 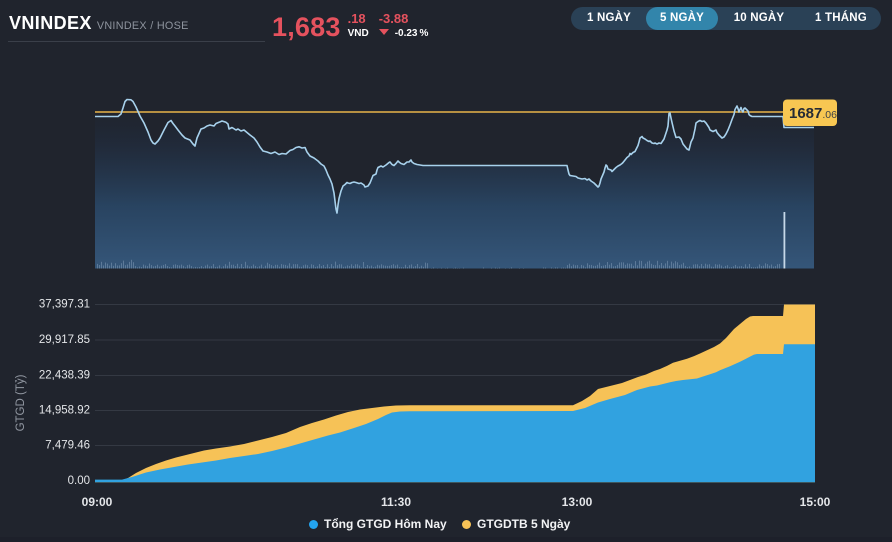 What do you see at coordinates (21, 402) in the screenshot?
I see `svg-text: GTGD (Tỷ)` at bounding box center [21, 402].